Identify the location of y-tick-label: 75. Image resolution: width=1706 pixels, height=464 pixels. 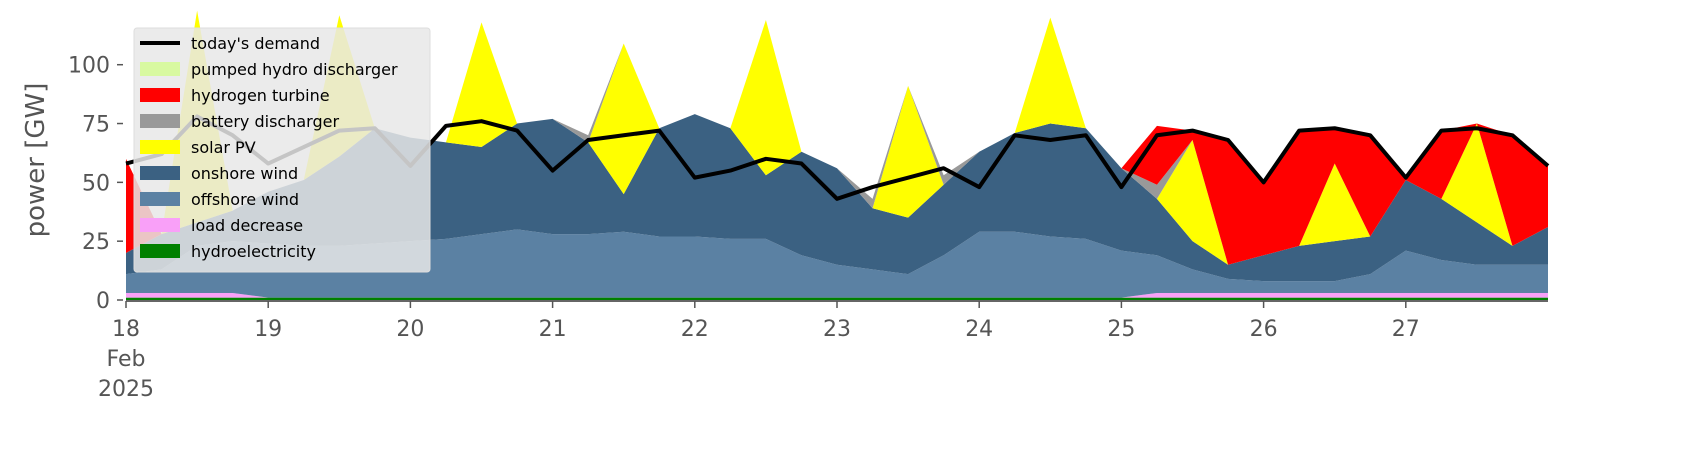
(96, 125).